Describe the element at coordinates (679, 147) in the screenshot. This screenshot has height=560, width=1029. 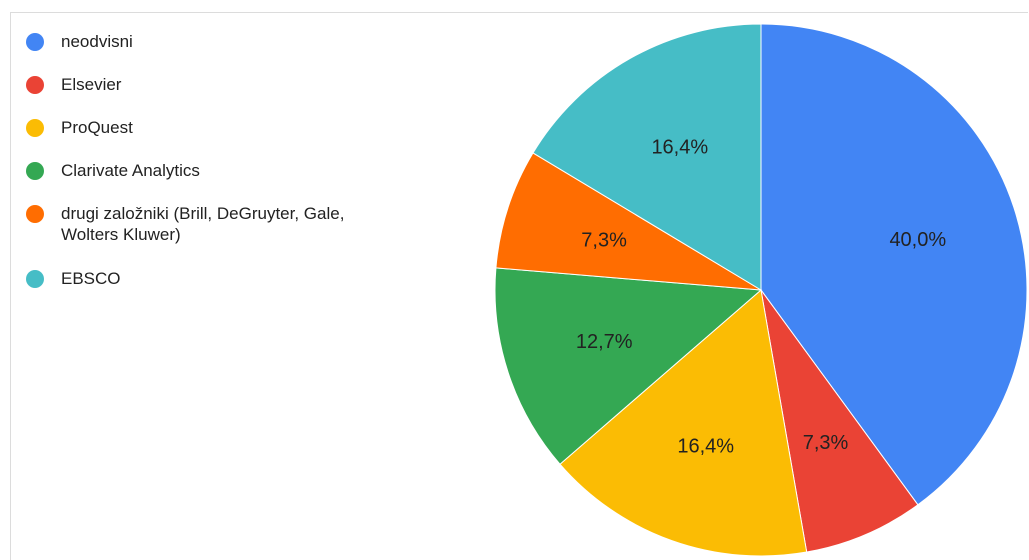
I see `slice-data-label-5: 16,4%` at that location.